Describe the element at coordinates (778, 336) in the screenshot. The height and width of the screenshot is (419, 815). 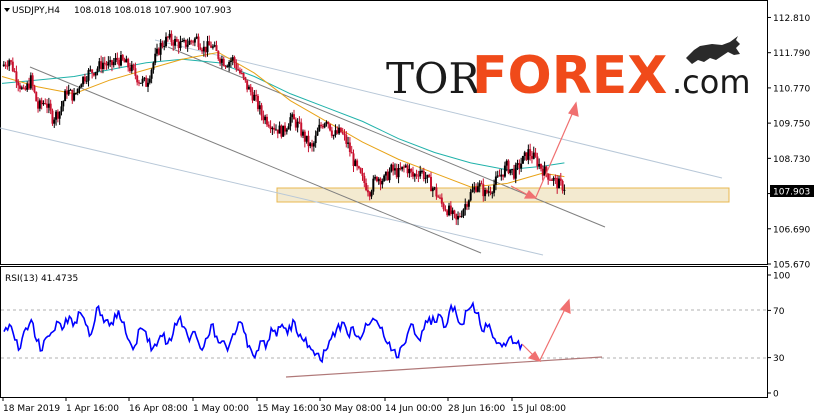
I see `rsi-axis: 100 70 30 0` at that location.